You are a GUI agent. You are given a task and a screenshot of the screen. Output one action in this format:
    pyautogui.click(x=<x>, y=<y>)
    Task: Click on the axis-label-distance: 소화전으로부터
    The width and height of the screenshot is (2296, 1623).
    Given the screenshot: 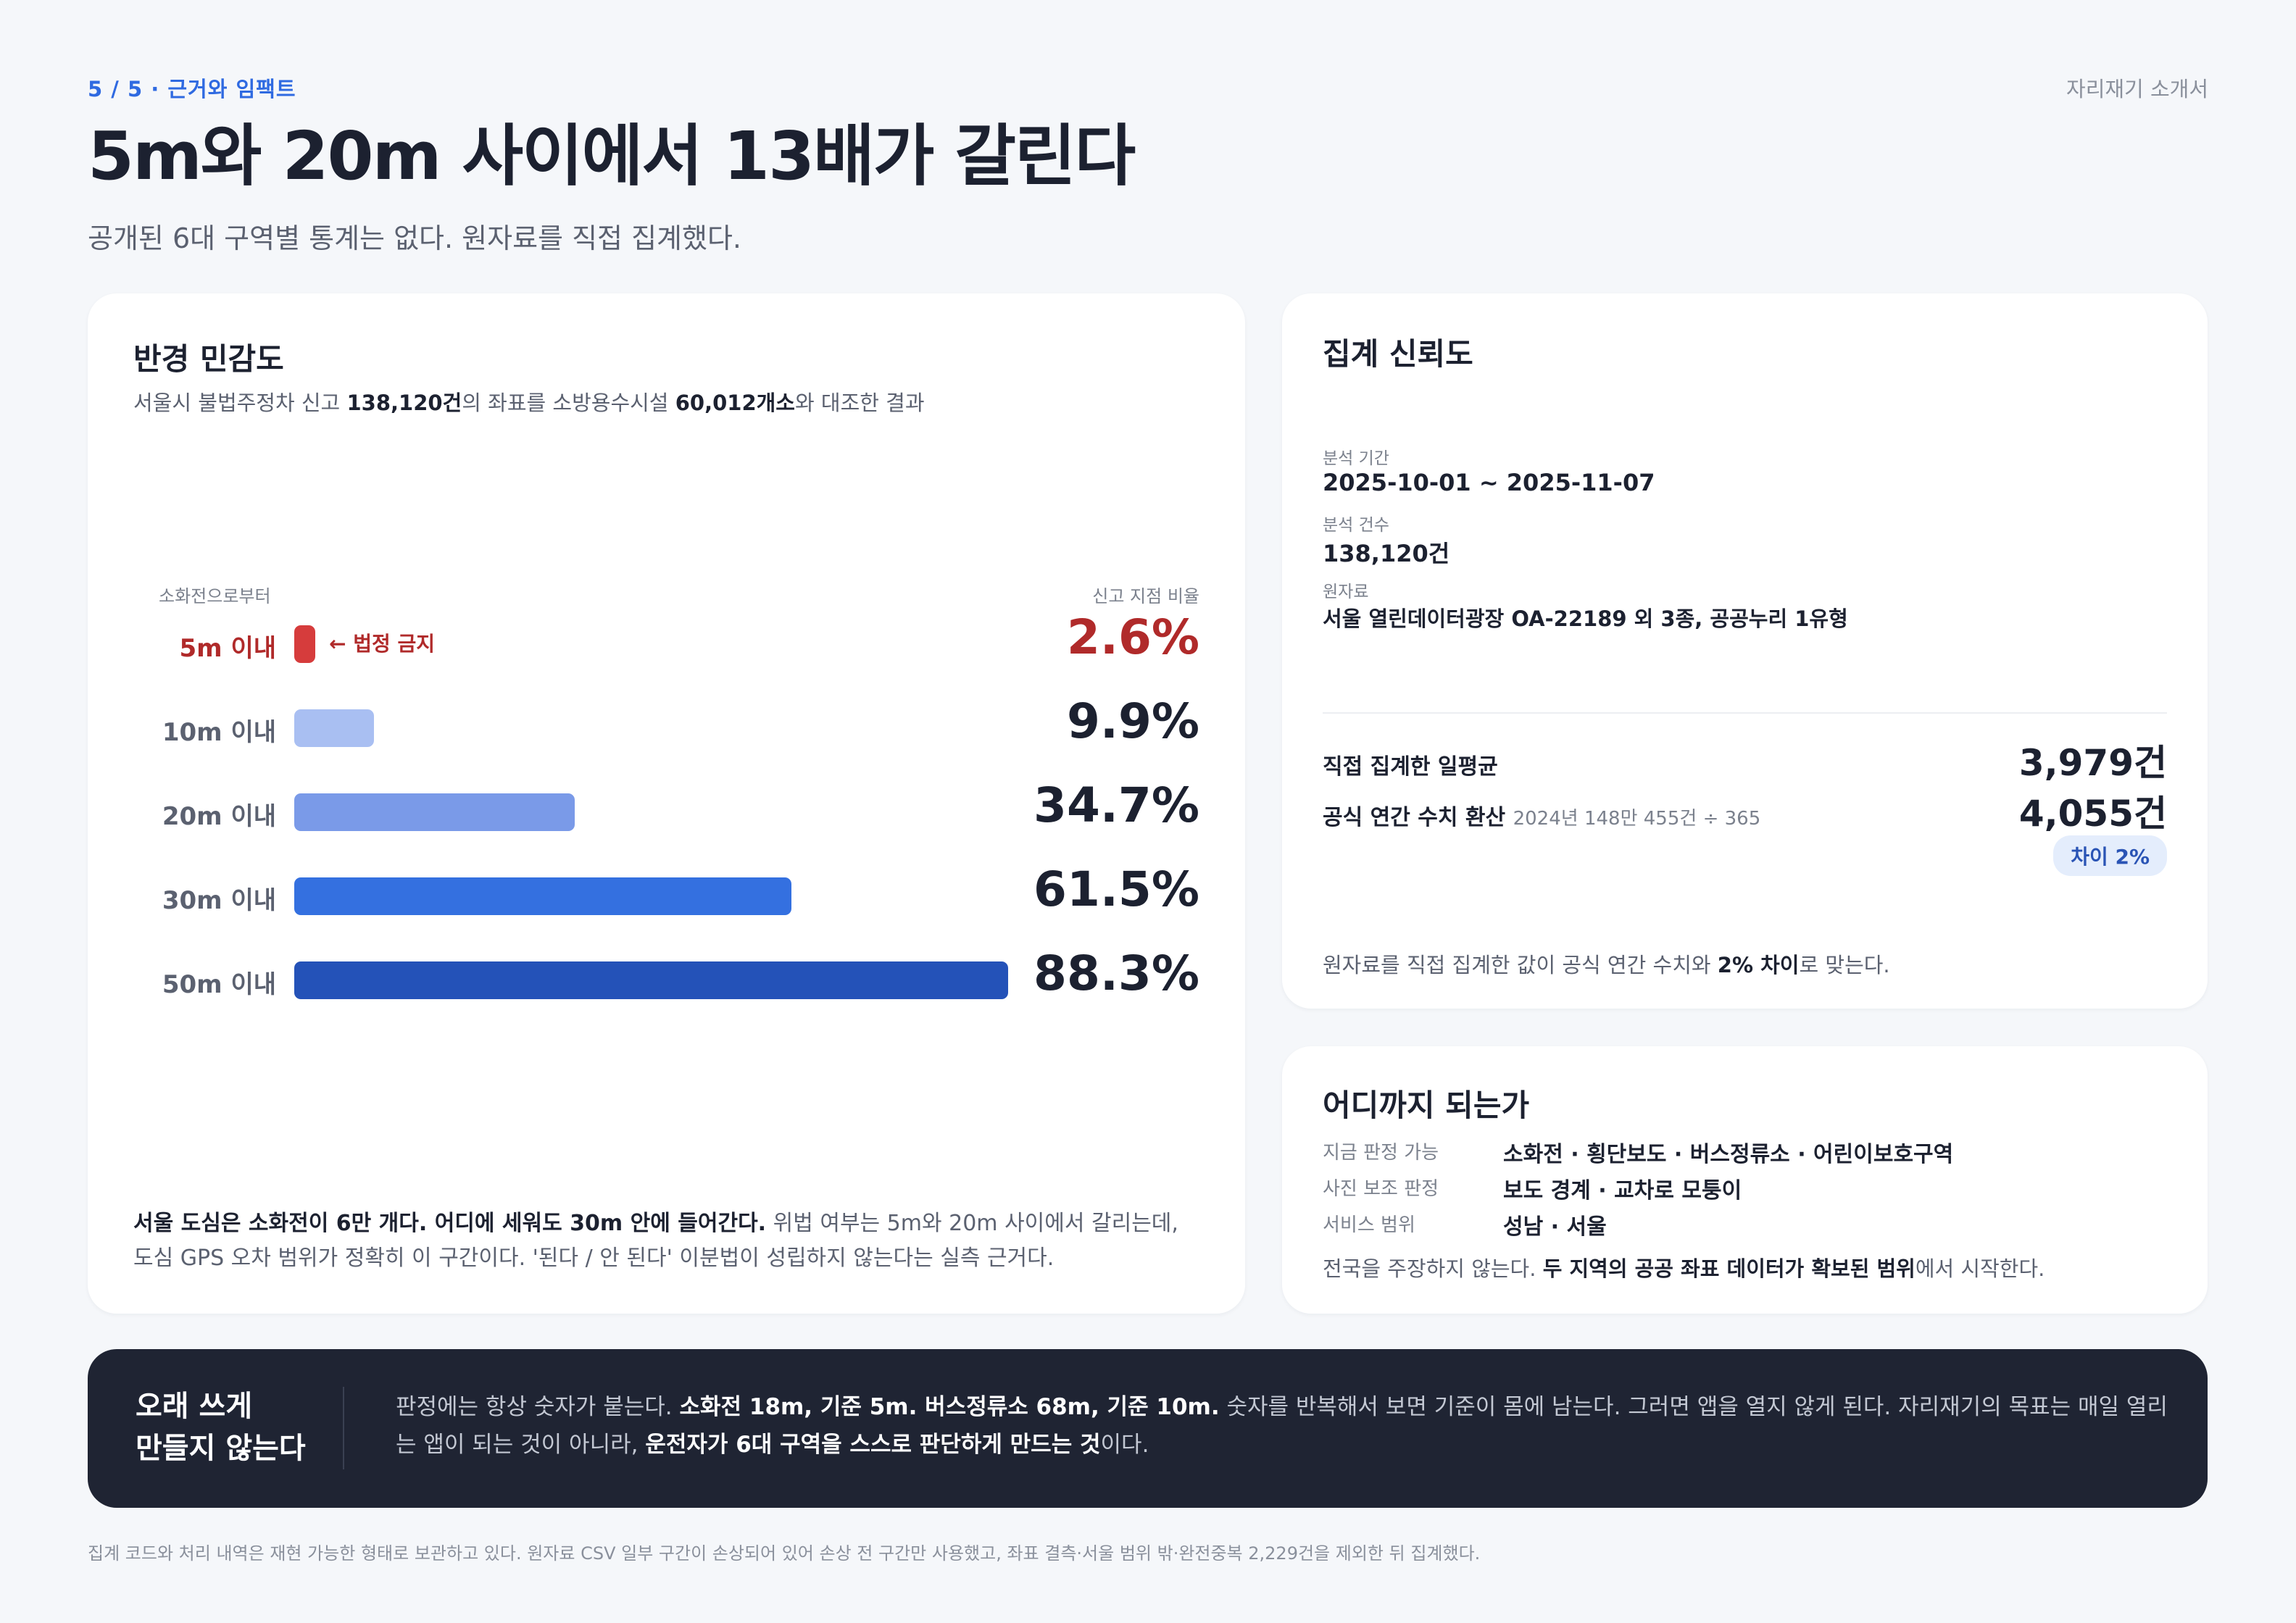 What is the action you would take?
    pyautogui.click(x=215, y=596)
    